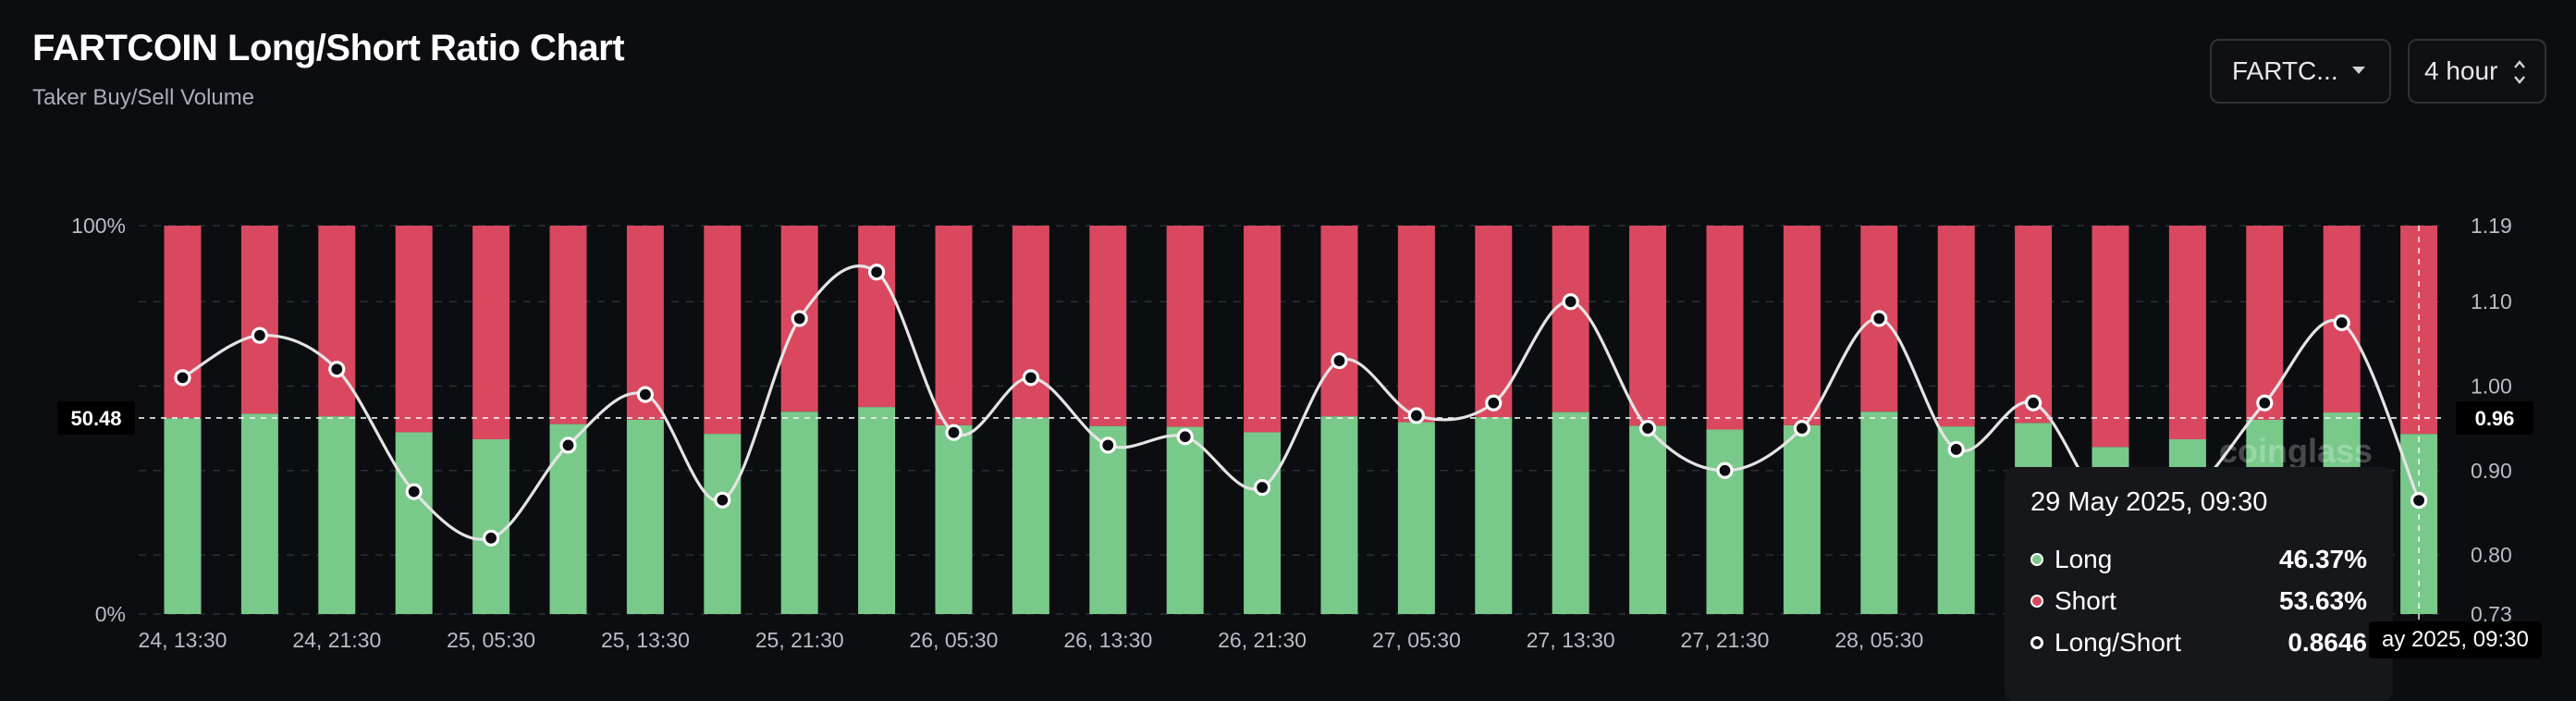 This screenshot has width=2576, height=701. I want to click on y-right-current-badge, so click(2494, 417).